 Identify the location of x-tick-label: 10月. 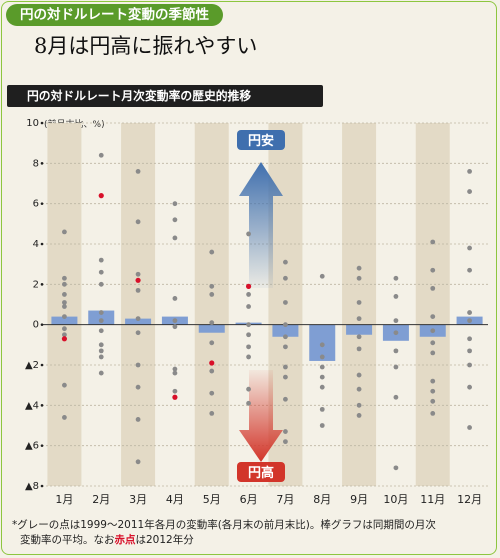
(395, 499).